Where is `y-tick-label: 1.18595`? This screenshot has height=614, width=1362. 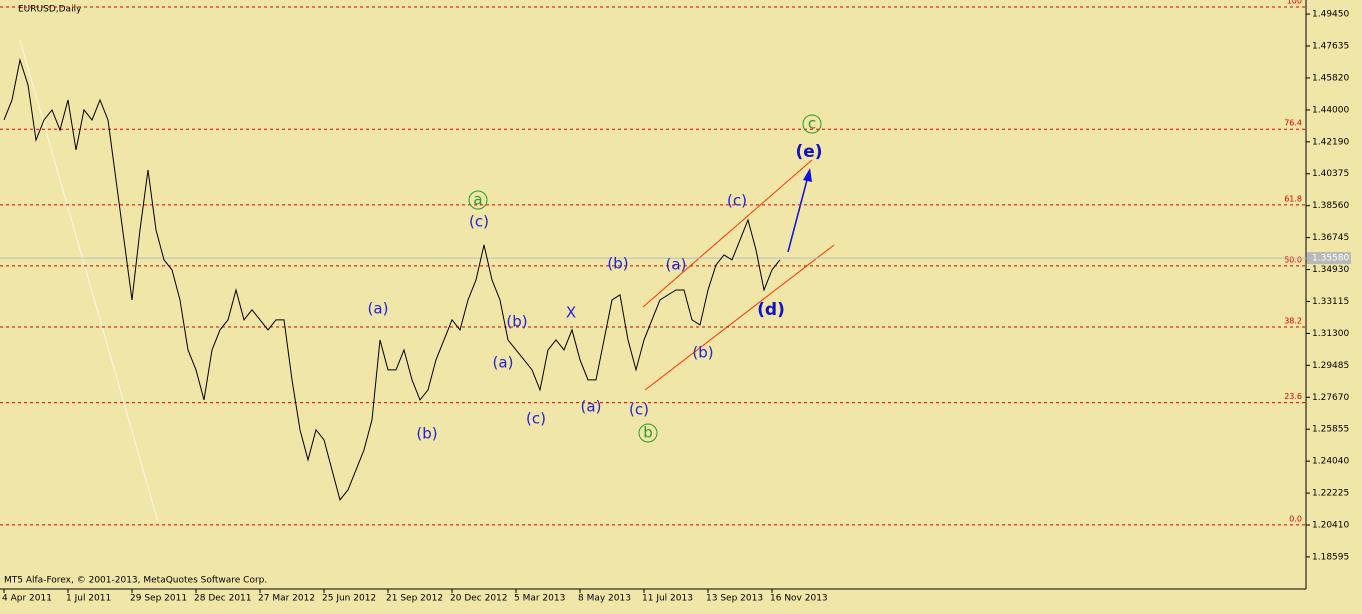
y-tick-label: 1.18595 is located at coordinates (1330, 557).